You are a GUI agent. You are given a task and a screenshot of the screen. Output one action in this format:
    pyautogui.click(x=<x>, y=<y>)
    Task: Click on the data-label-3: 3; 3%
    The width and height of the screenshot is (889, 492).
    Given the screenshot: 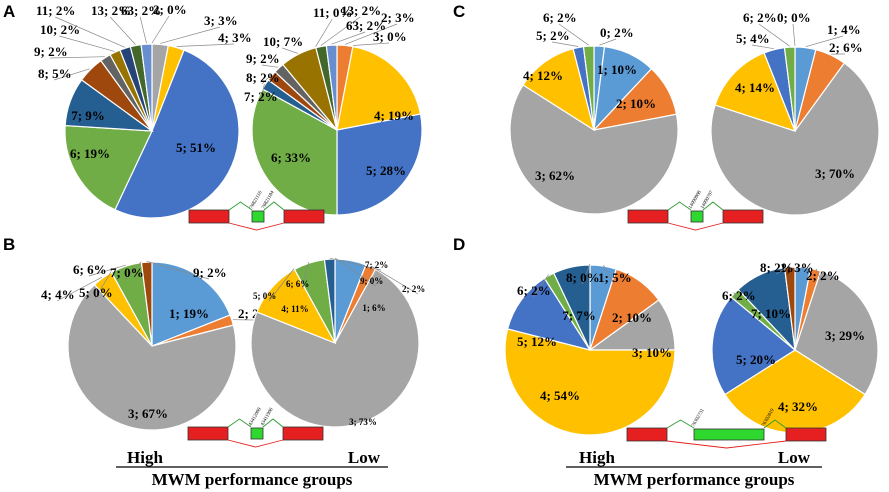 What is the action you would take?
    pyautogui.click(x=221, y=20)
    